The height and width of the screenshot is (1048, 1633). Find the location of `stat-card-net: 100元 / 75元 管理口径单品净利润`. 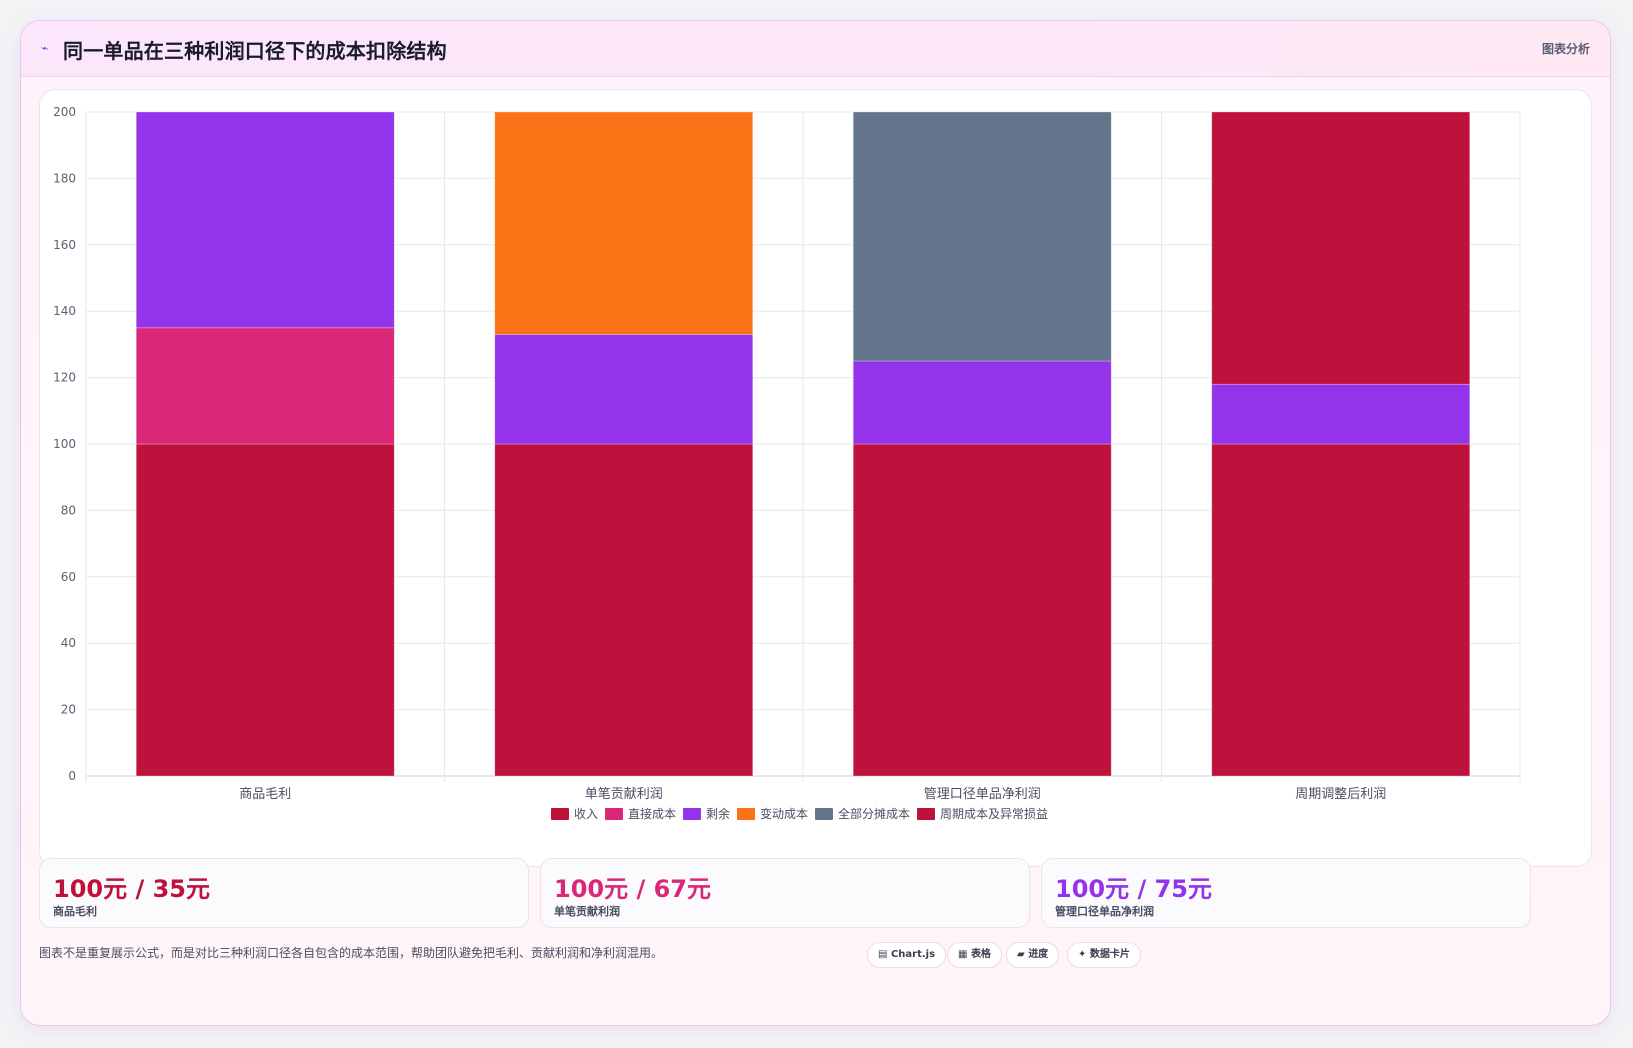

stat-card-net: 100元 / 75元 管理口径单品净利润 is located at coordinates (1286, 893).